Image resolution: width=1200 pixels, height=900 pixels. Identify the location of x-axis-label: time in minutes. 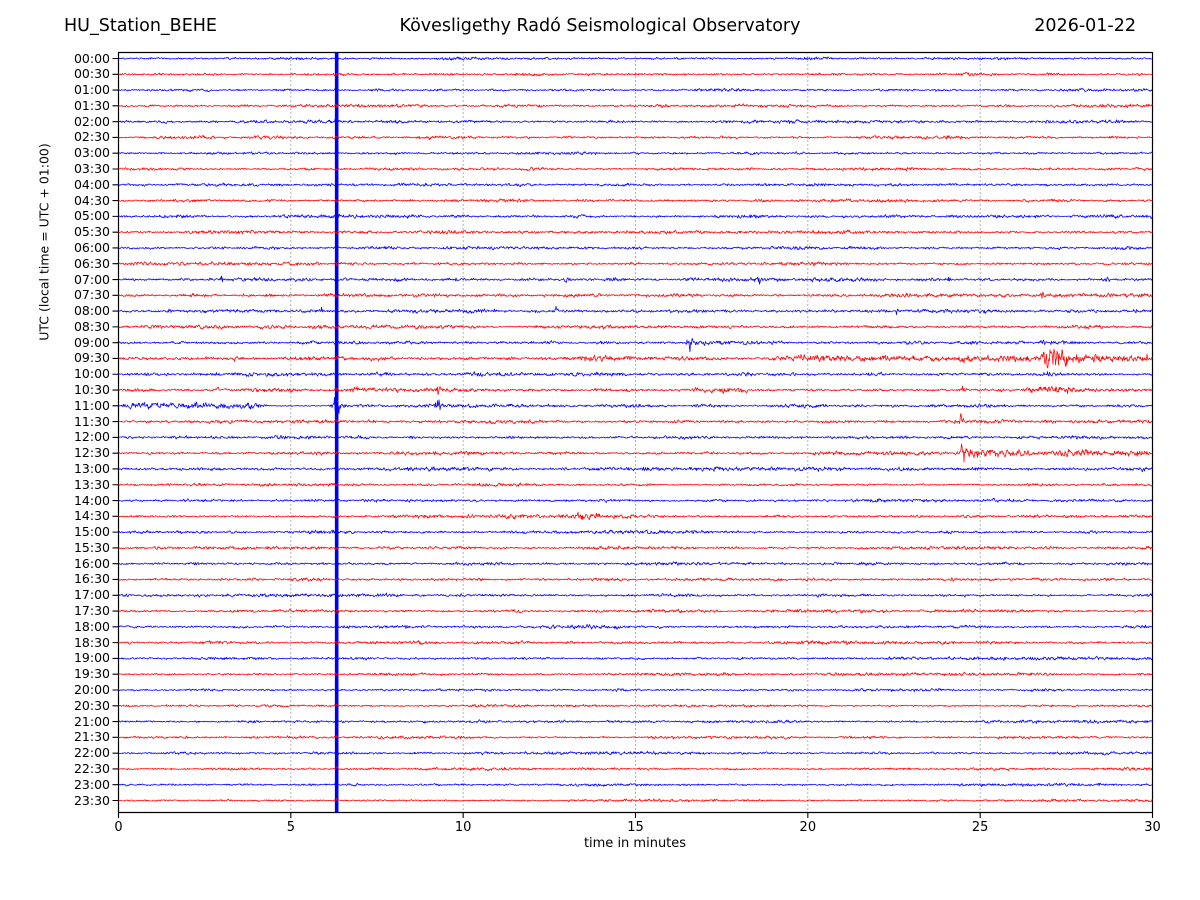
(635, 843).